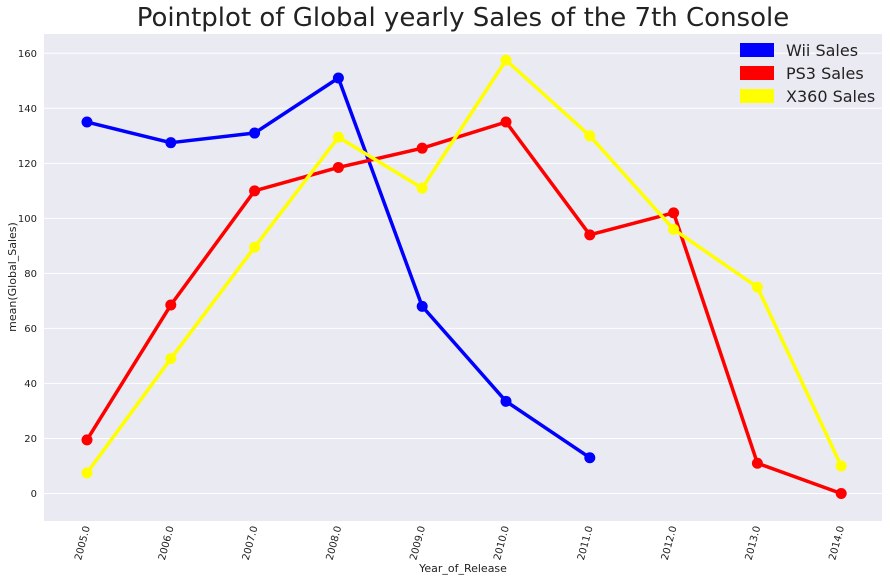 This screenshot has height=580, width=889. What do you see at coordinates (30, 329) in the screenshot?
I see `y-tick-label: 60` at bounding box center [30, 329].